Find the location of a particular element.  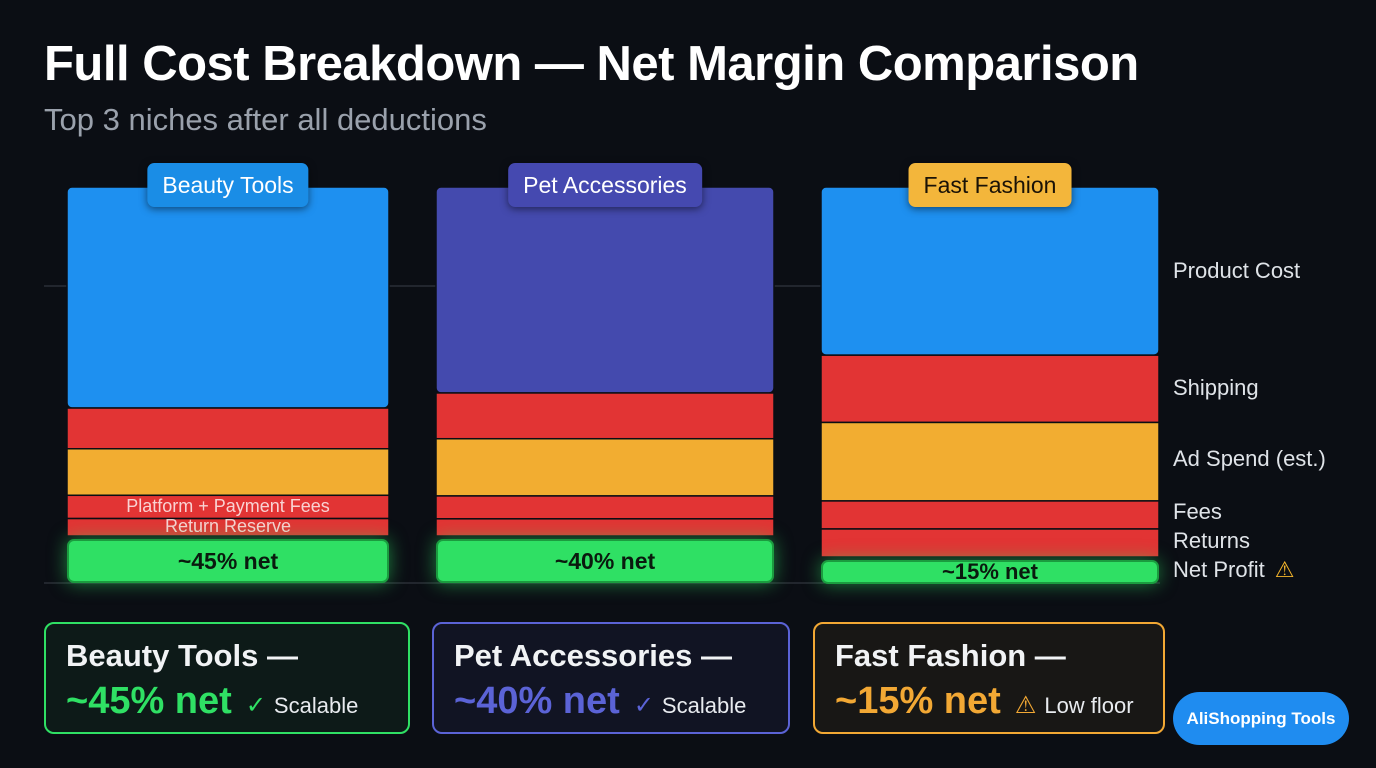

card-net-value: ~15% net is located at coordinates (918, 701).